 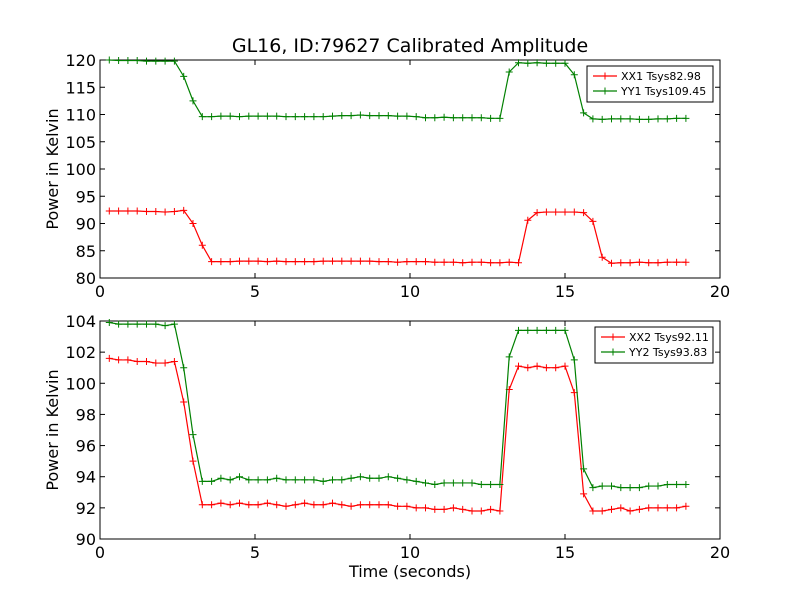 I want to click on top-legend: XX1 Tsys82.98 YY1 Tsys109.45, so click(x=650, y=84).